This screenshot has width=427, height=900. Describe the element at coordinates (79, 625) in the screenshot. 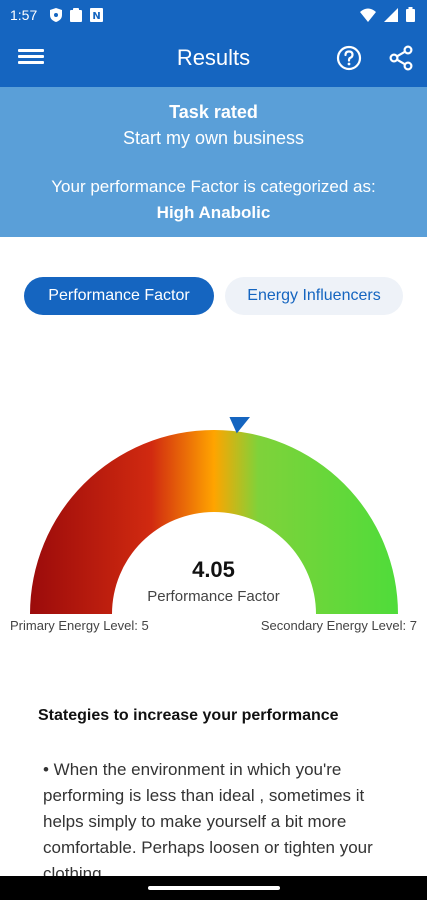

I see `primary-energy-level: Primary Energy Level: 5` at that location.